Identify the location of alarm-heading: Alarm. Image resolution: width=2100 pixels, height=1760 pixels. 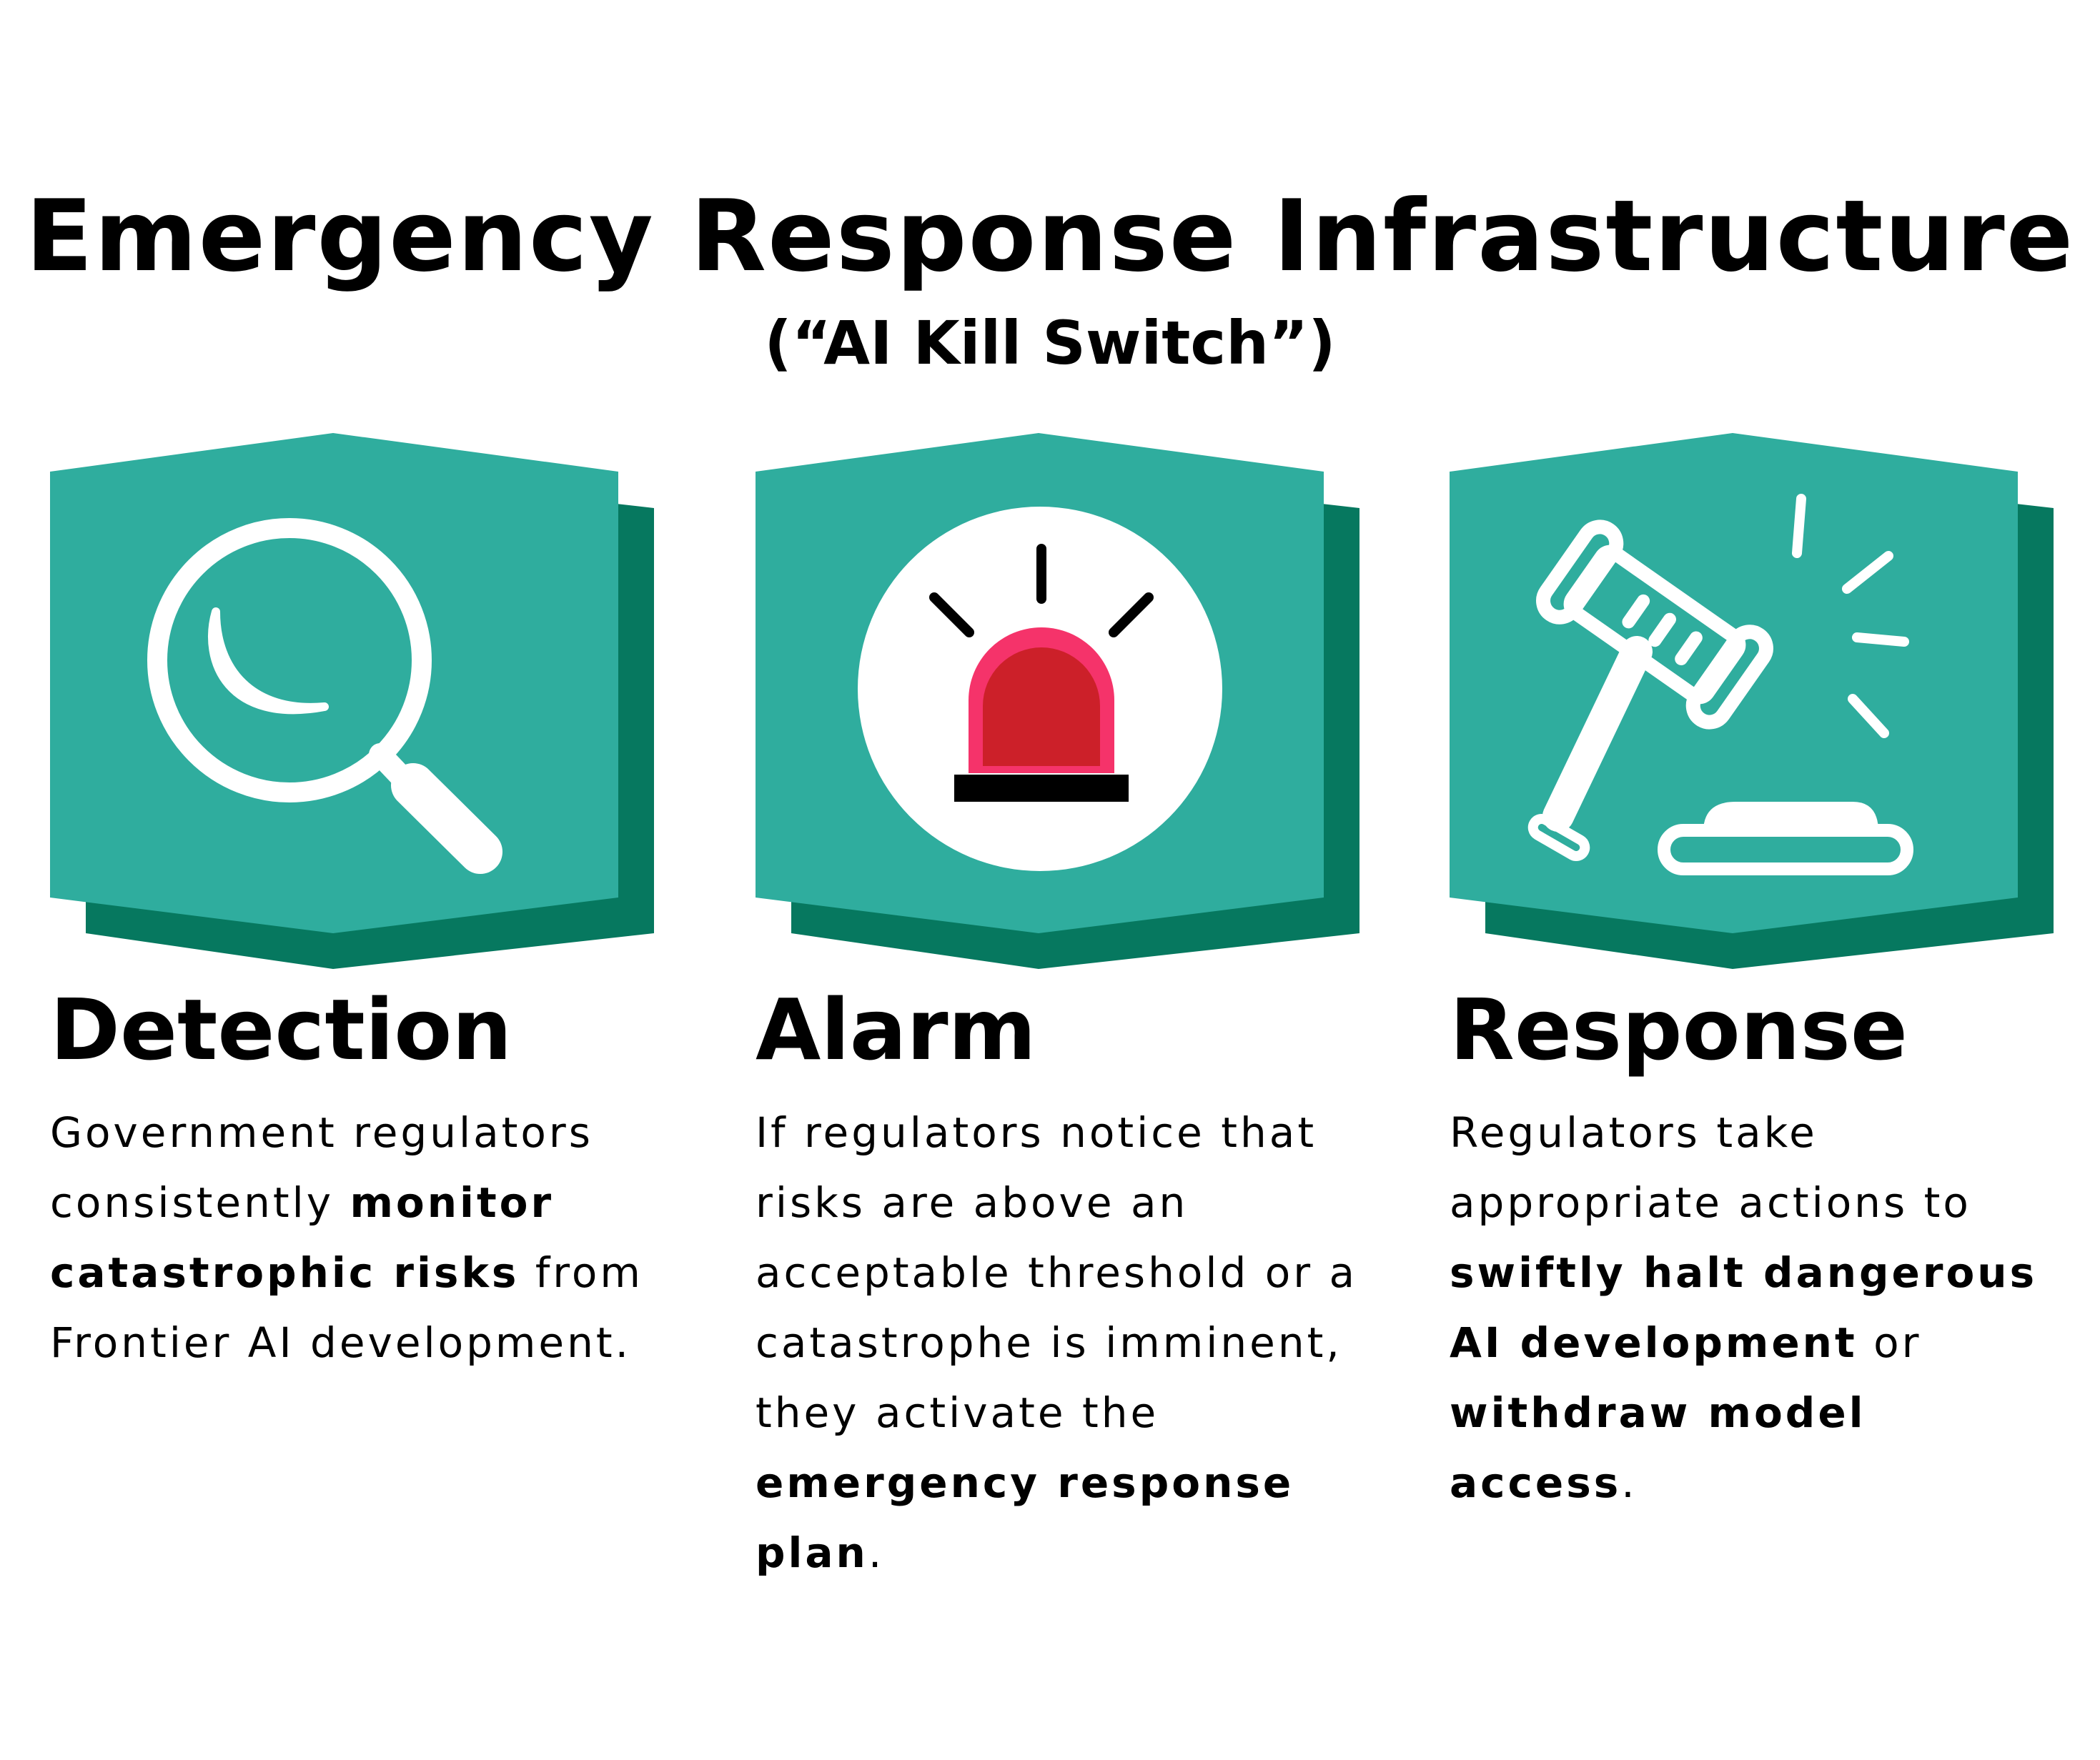
(896, 1029).